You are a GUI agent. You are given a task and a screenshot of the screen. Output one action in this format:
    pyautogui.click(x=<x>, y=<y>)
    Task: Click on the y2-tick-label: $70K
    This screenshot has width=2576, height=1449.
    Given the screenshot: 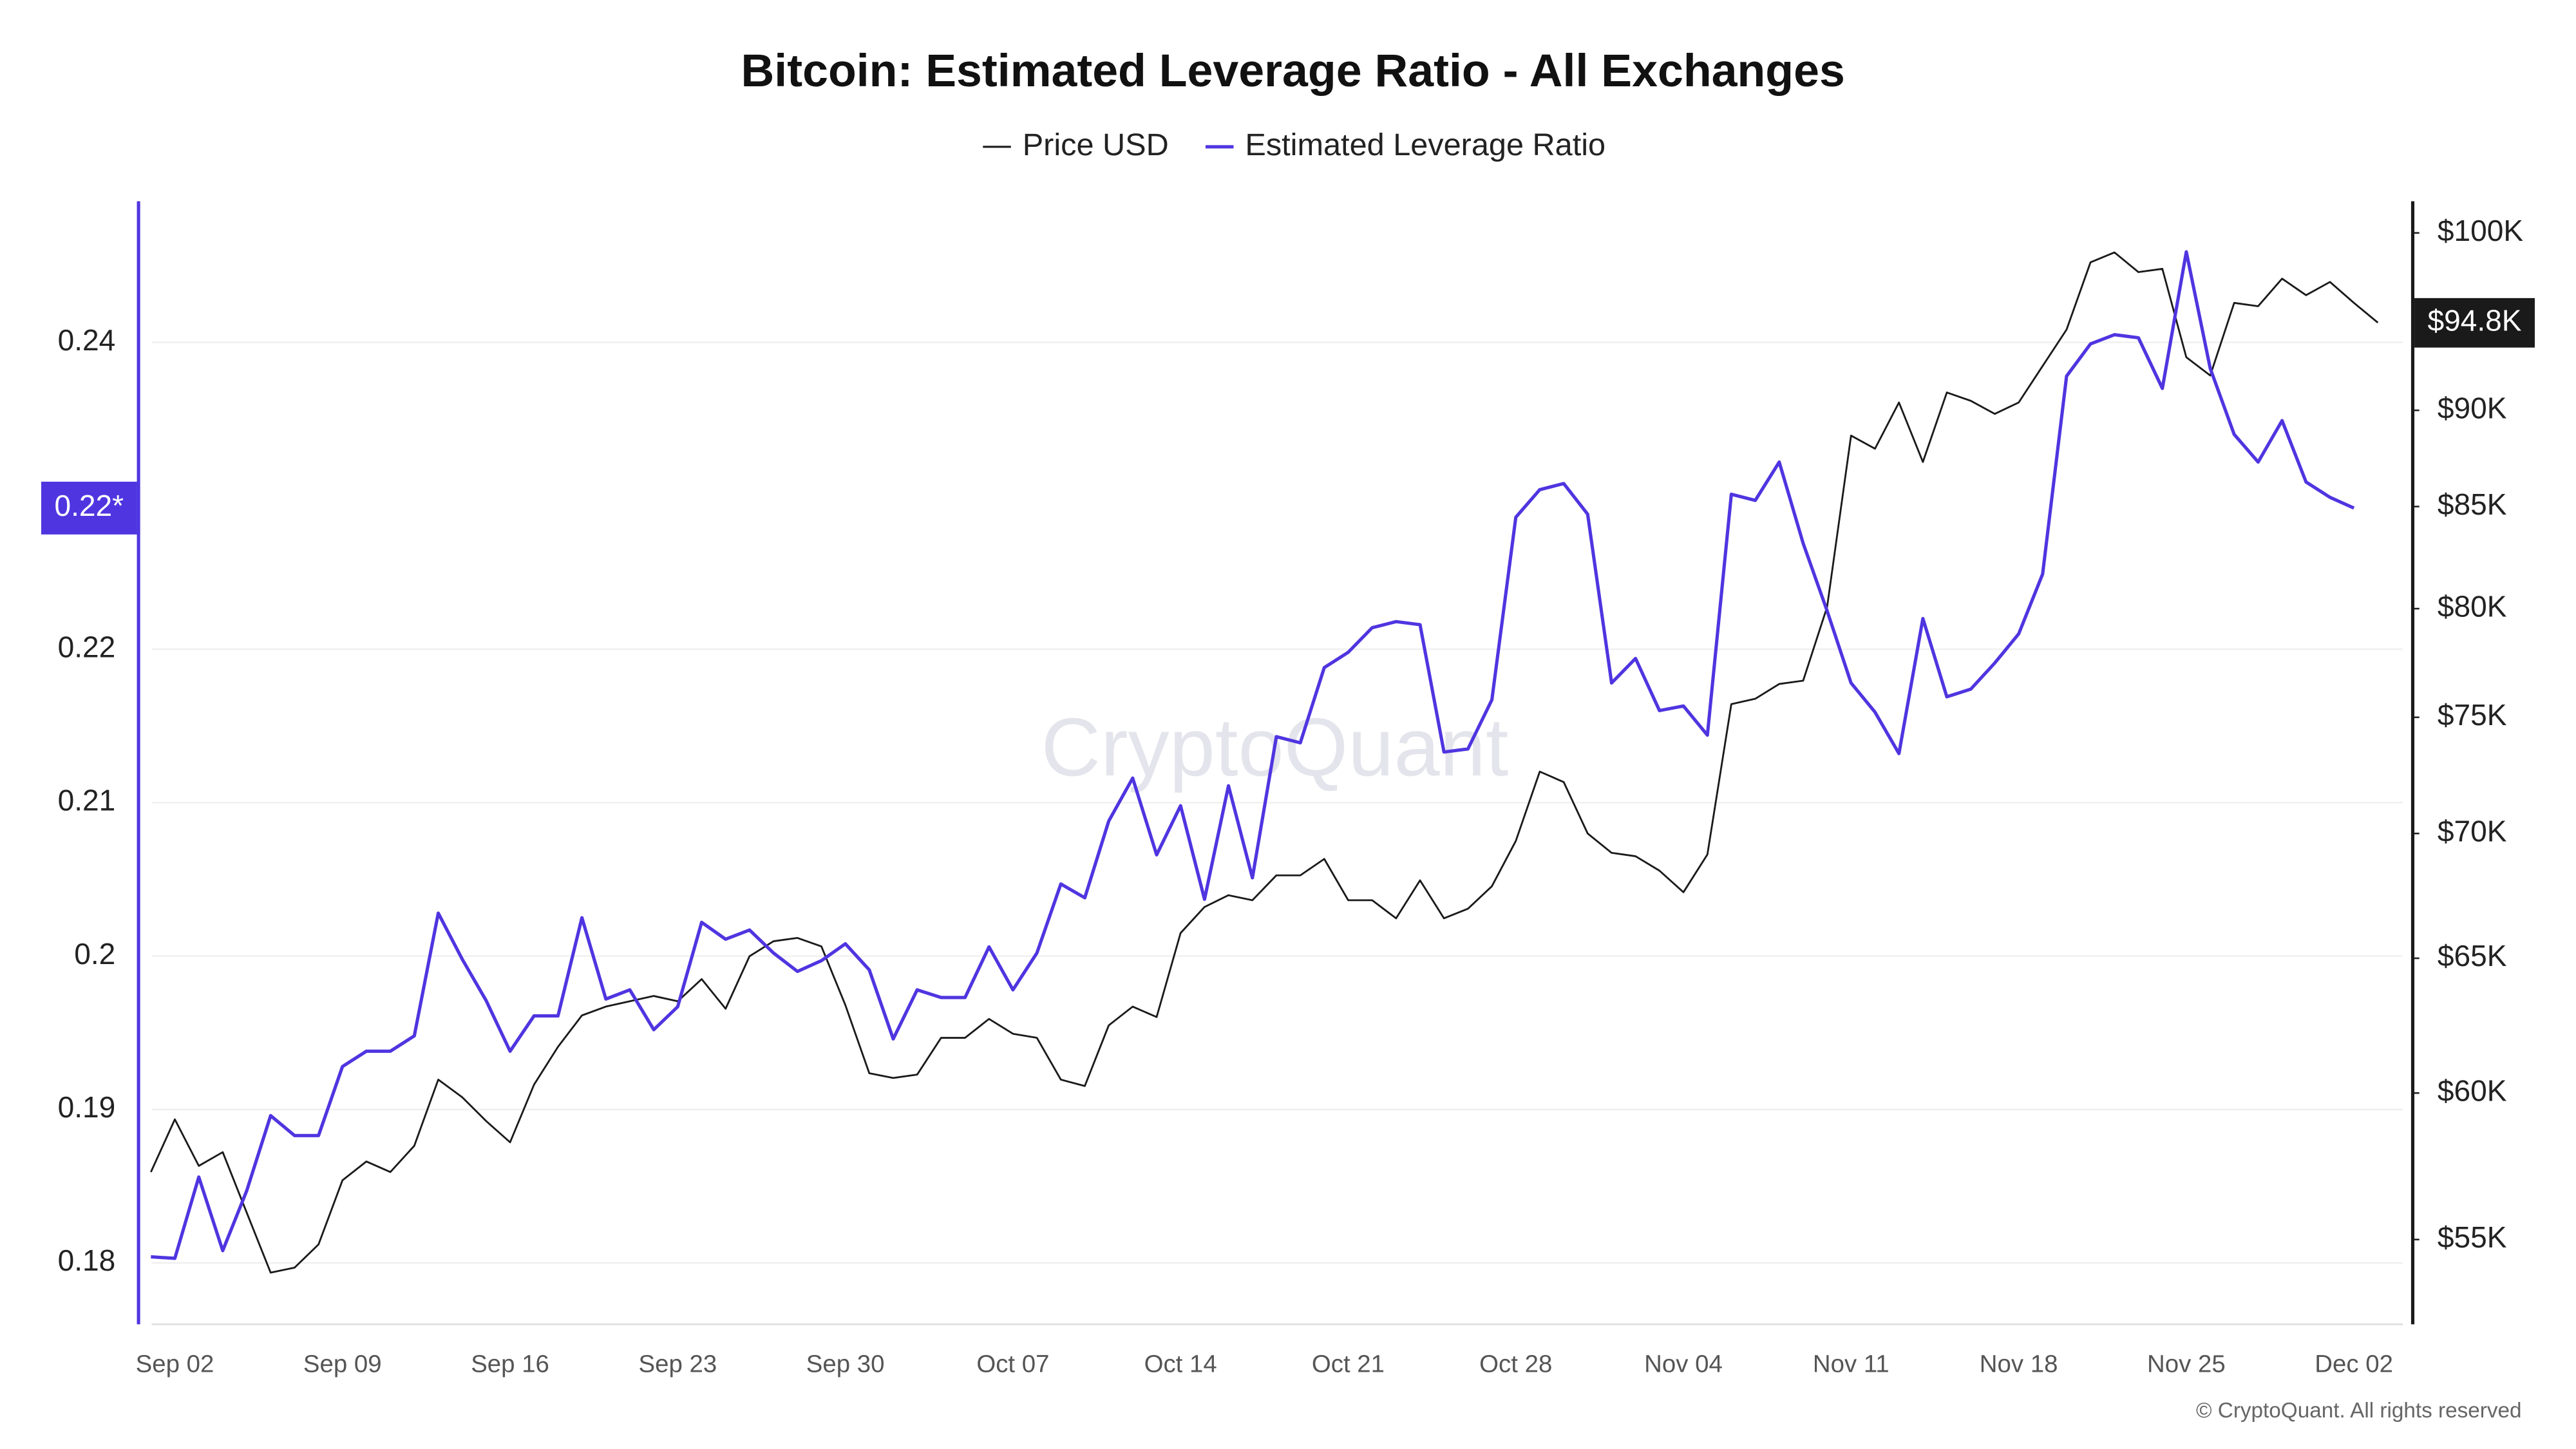 What is the action you would take?
    pyautogui.click(x=2472, y=831)
    